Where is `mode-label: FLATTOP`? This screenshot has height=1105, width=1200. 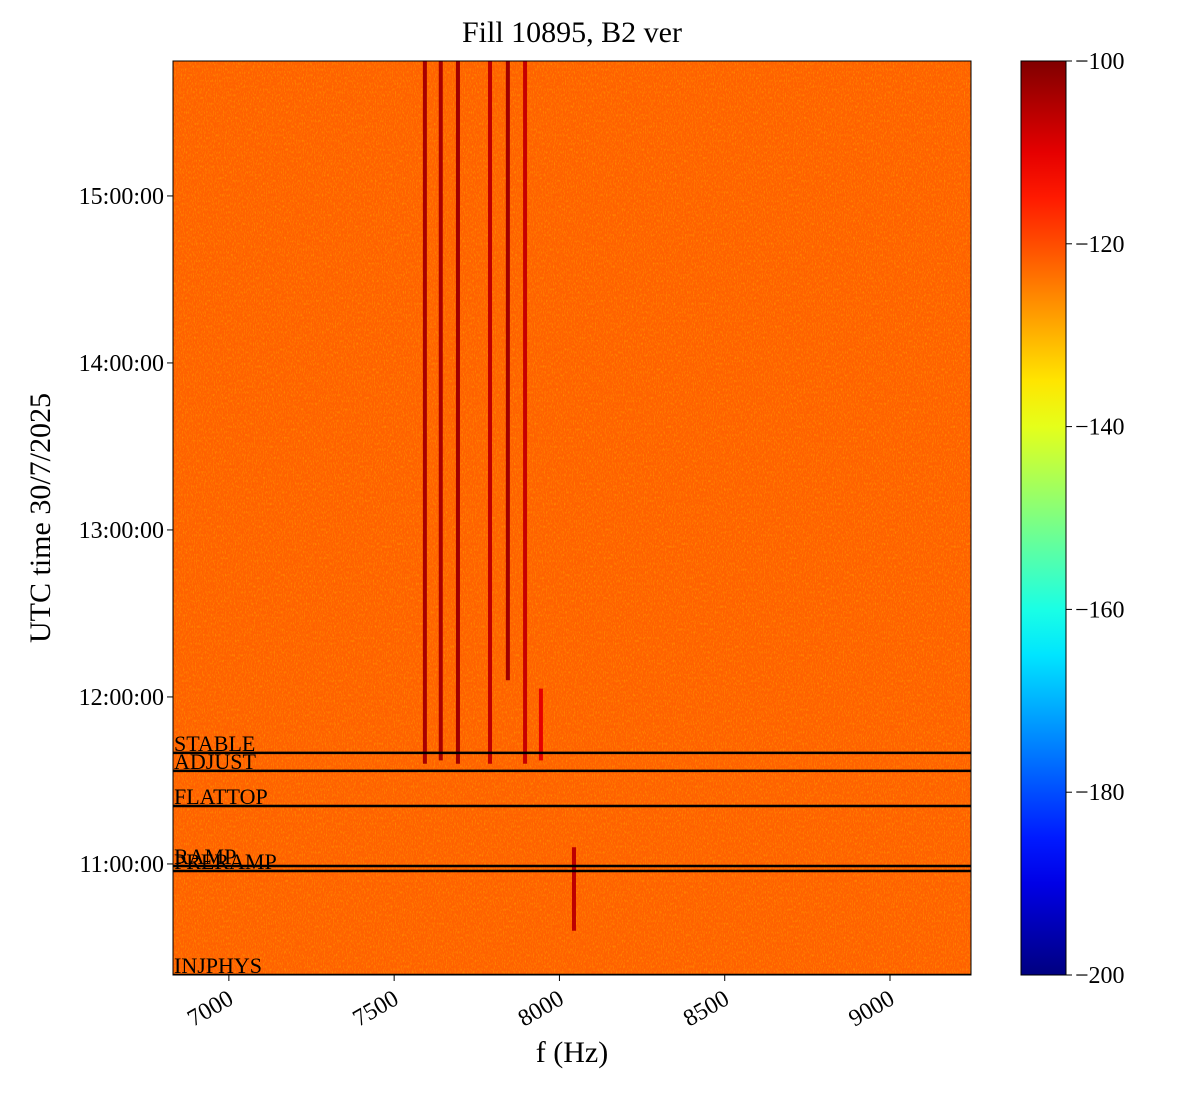 mode-label: FLATTOP is located at coordinates (221, 796).